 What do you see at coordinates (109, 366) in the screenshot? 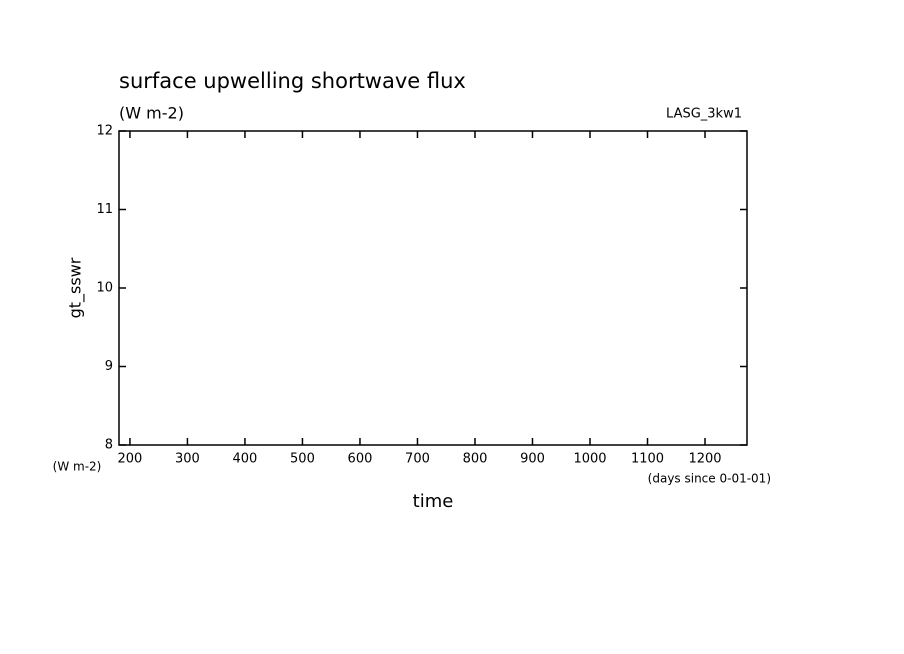
I see `y-tick-label: 9` at bounding box center [109, 366].